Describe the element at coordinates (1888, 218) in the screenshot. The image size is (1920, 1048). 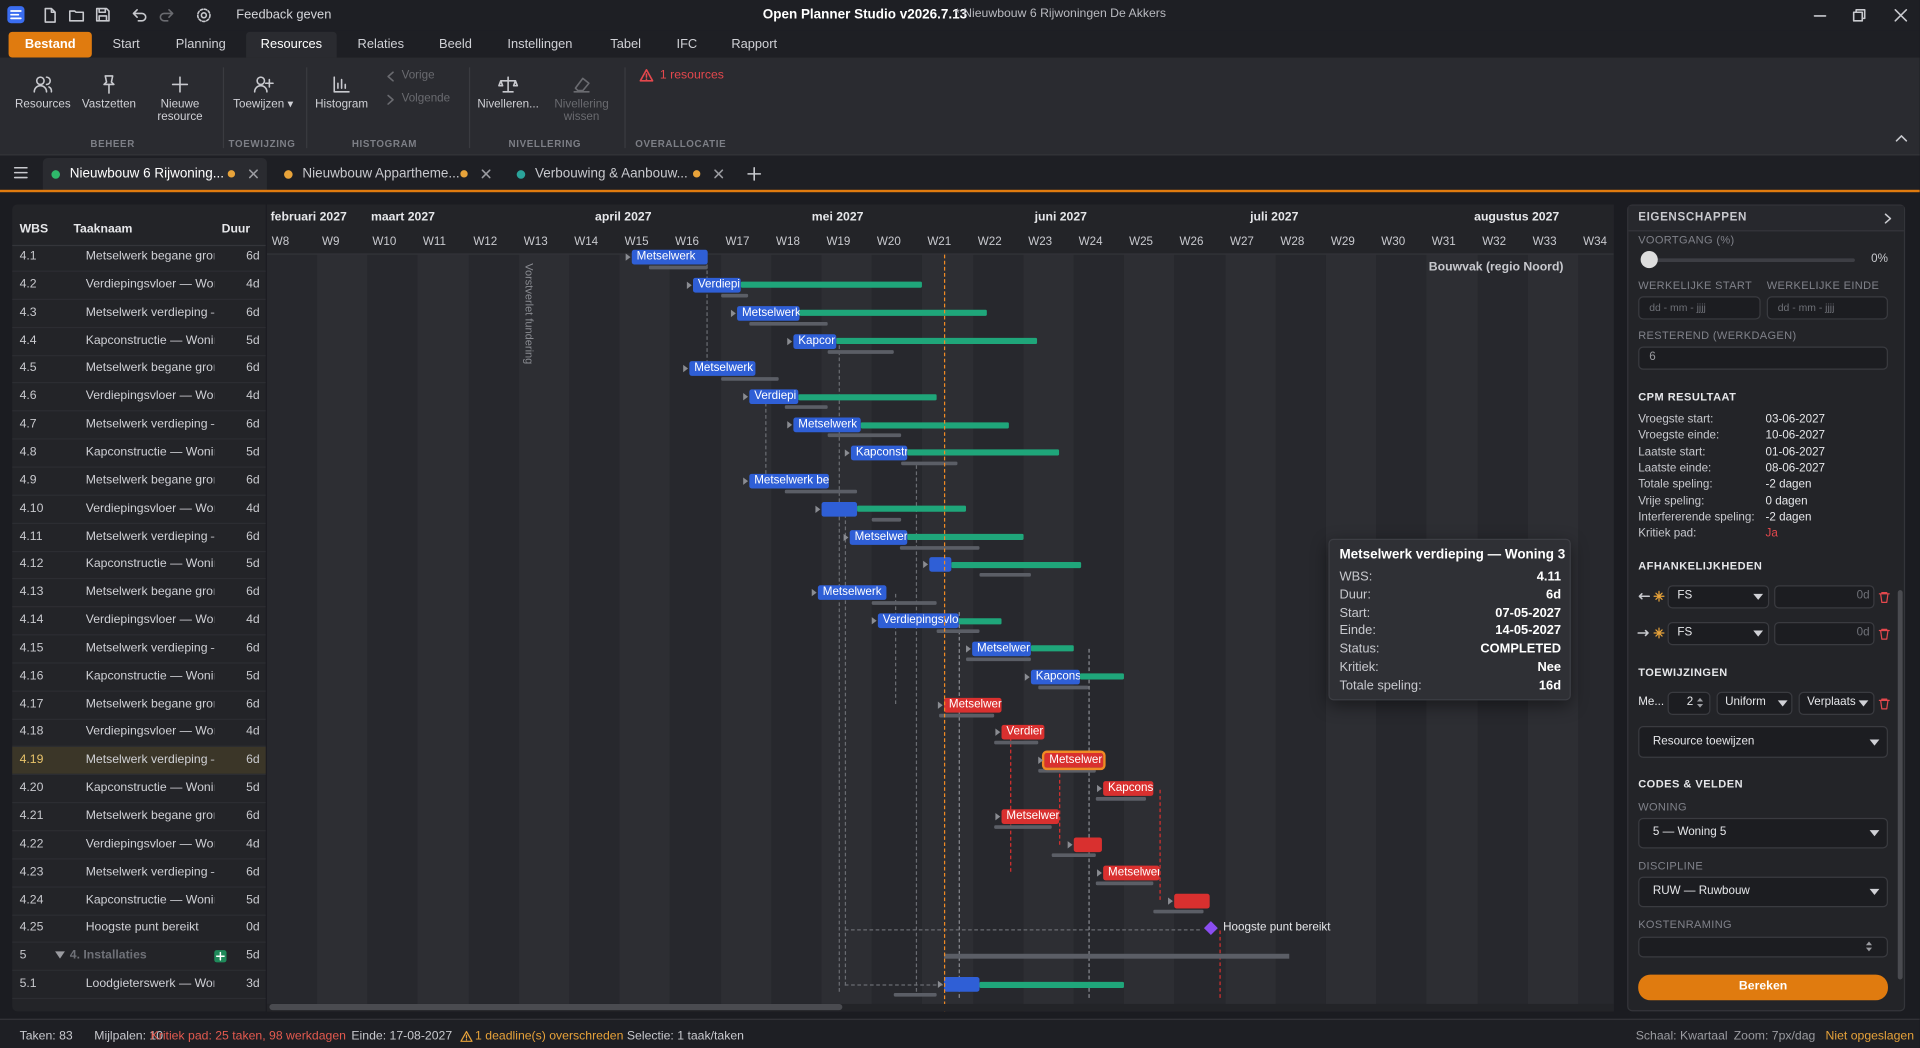
I see `panel-collapse` at that location.